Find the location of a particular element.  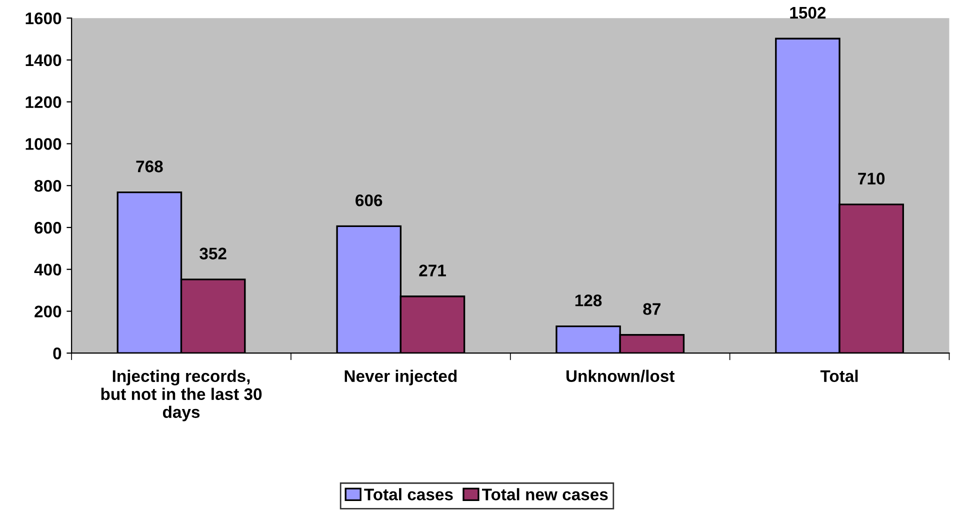

data-label: 768 is located at coordinates (149, 166).